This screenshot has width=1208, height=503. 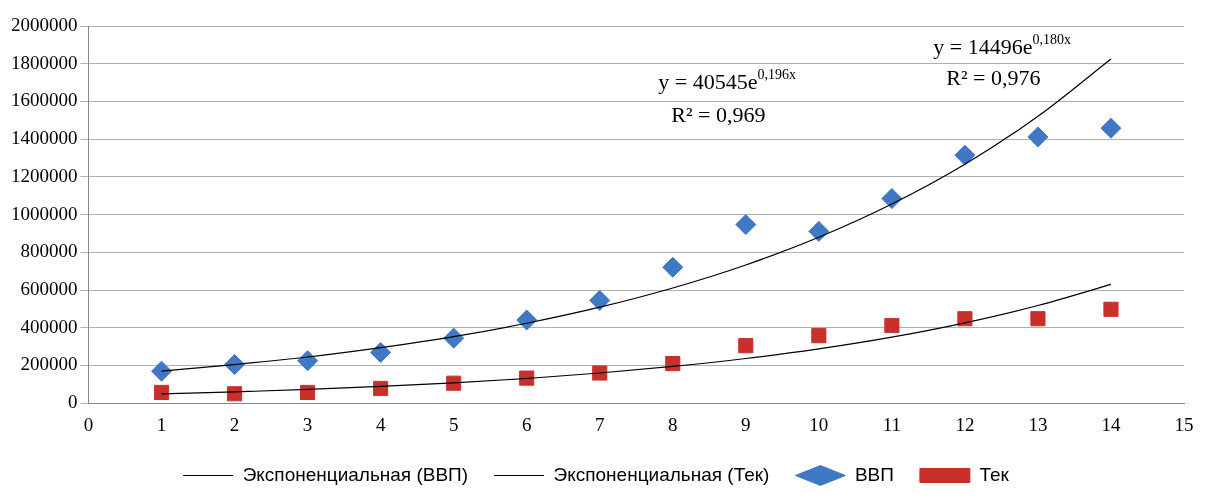 What do you see at coordinates (965, 424) in the screenshot?
I see `x-tick-label: 12` at bounding box center [965, 424].